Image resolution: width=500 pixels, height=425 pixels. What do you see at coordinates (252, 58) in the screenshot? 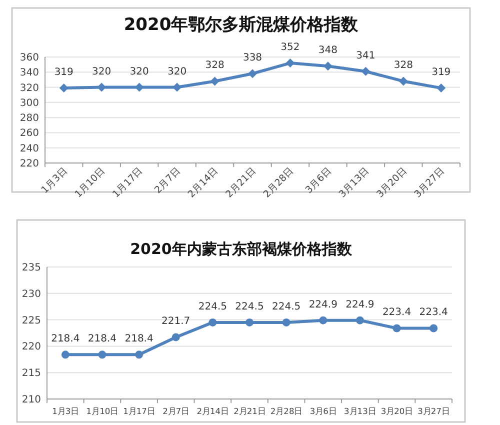
I see `data-label: 338` at bounding box center [252, 58].